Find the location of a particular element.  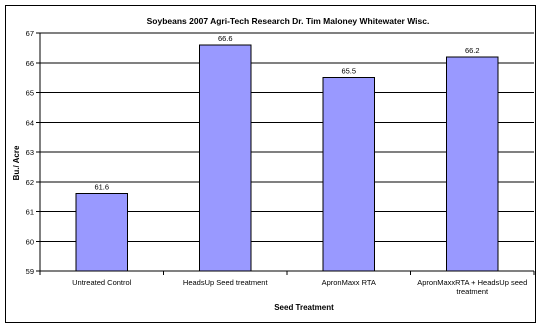

y-tick-label: 67 is located at coordinates (30, 33).